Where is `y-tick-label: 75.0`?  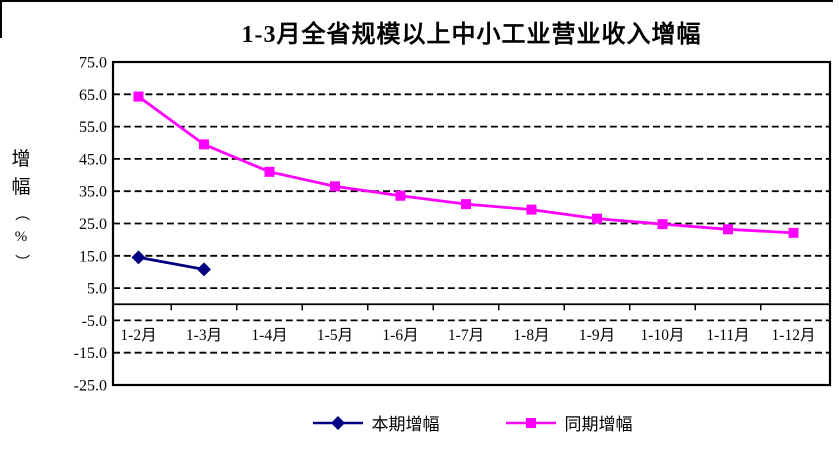 y-tick-label: 75.0 is located at coordinates (93, 63).